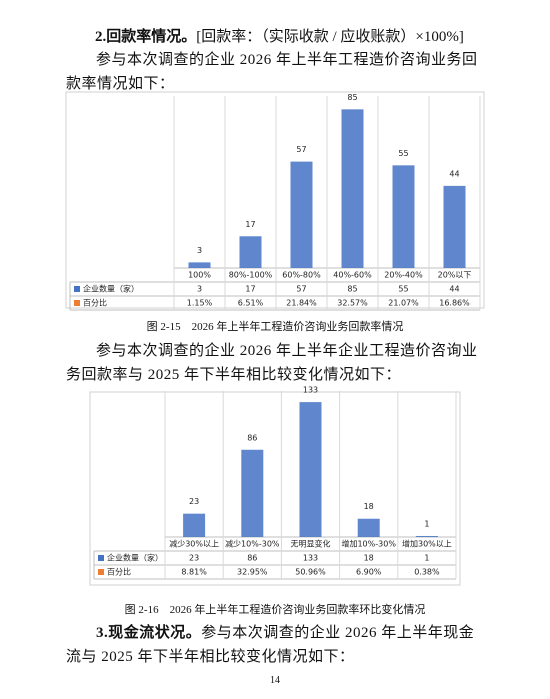 The image size is (550, 699). Describe the element at coordinates (352, 289) in the screenshot. I see `table-cell: 85` at that location.